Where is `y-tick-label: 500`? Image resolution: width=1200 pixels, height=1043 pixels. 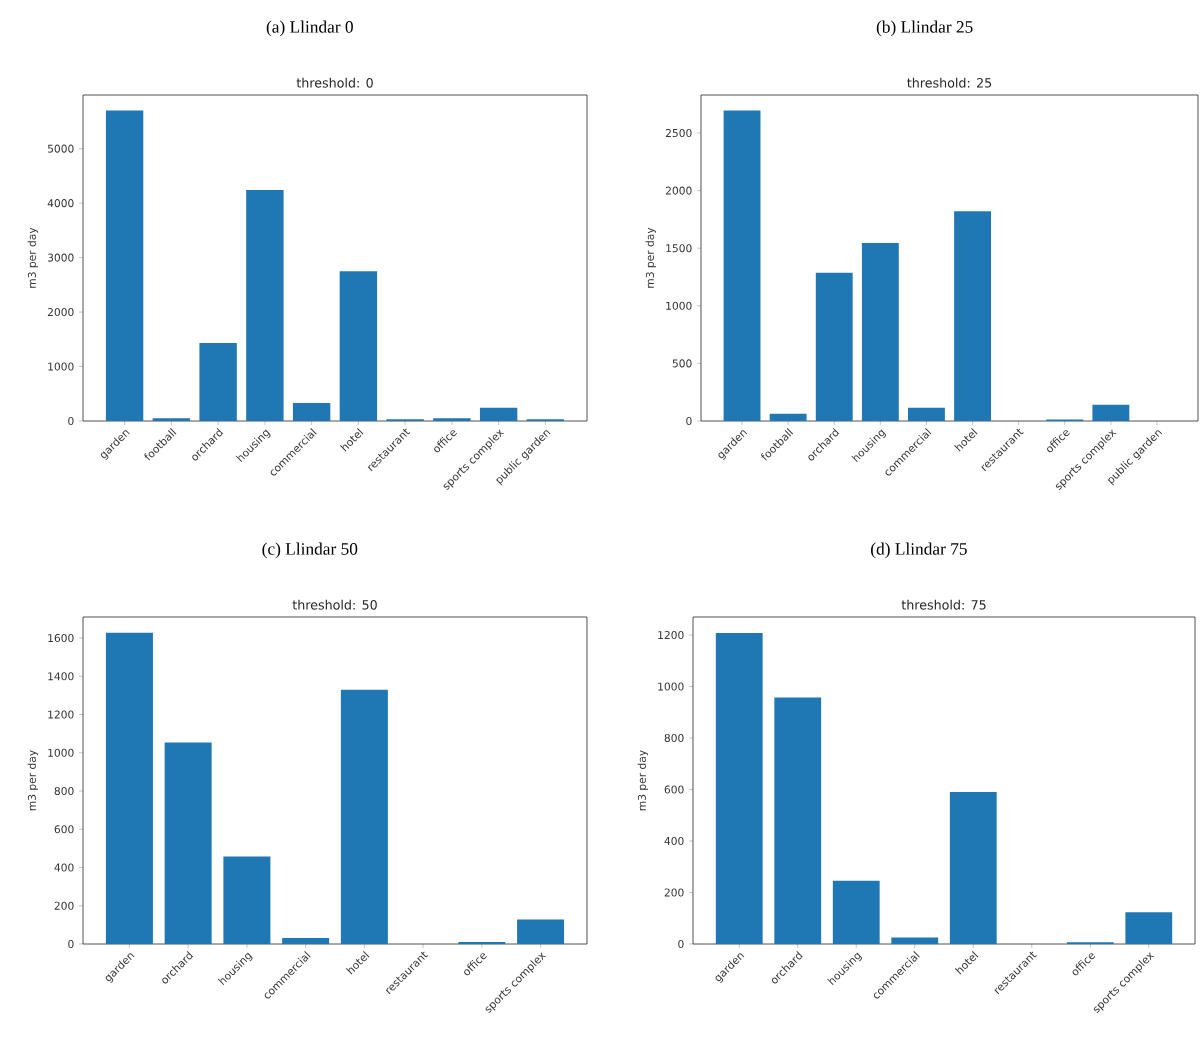
y-tick-label: 500 is located at coordinates (682, 363).